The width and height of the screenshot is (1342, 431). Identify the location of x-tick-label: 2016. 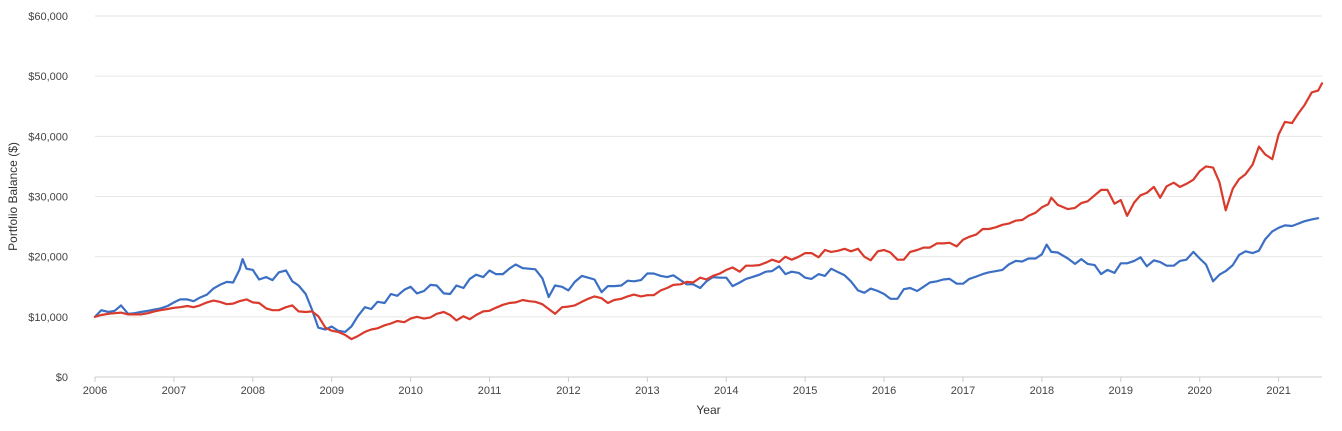
(884, 391).